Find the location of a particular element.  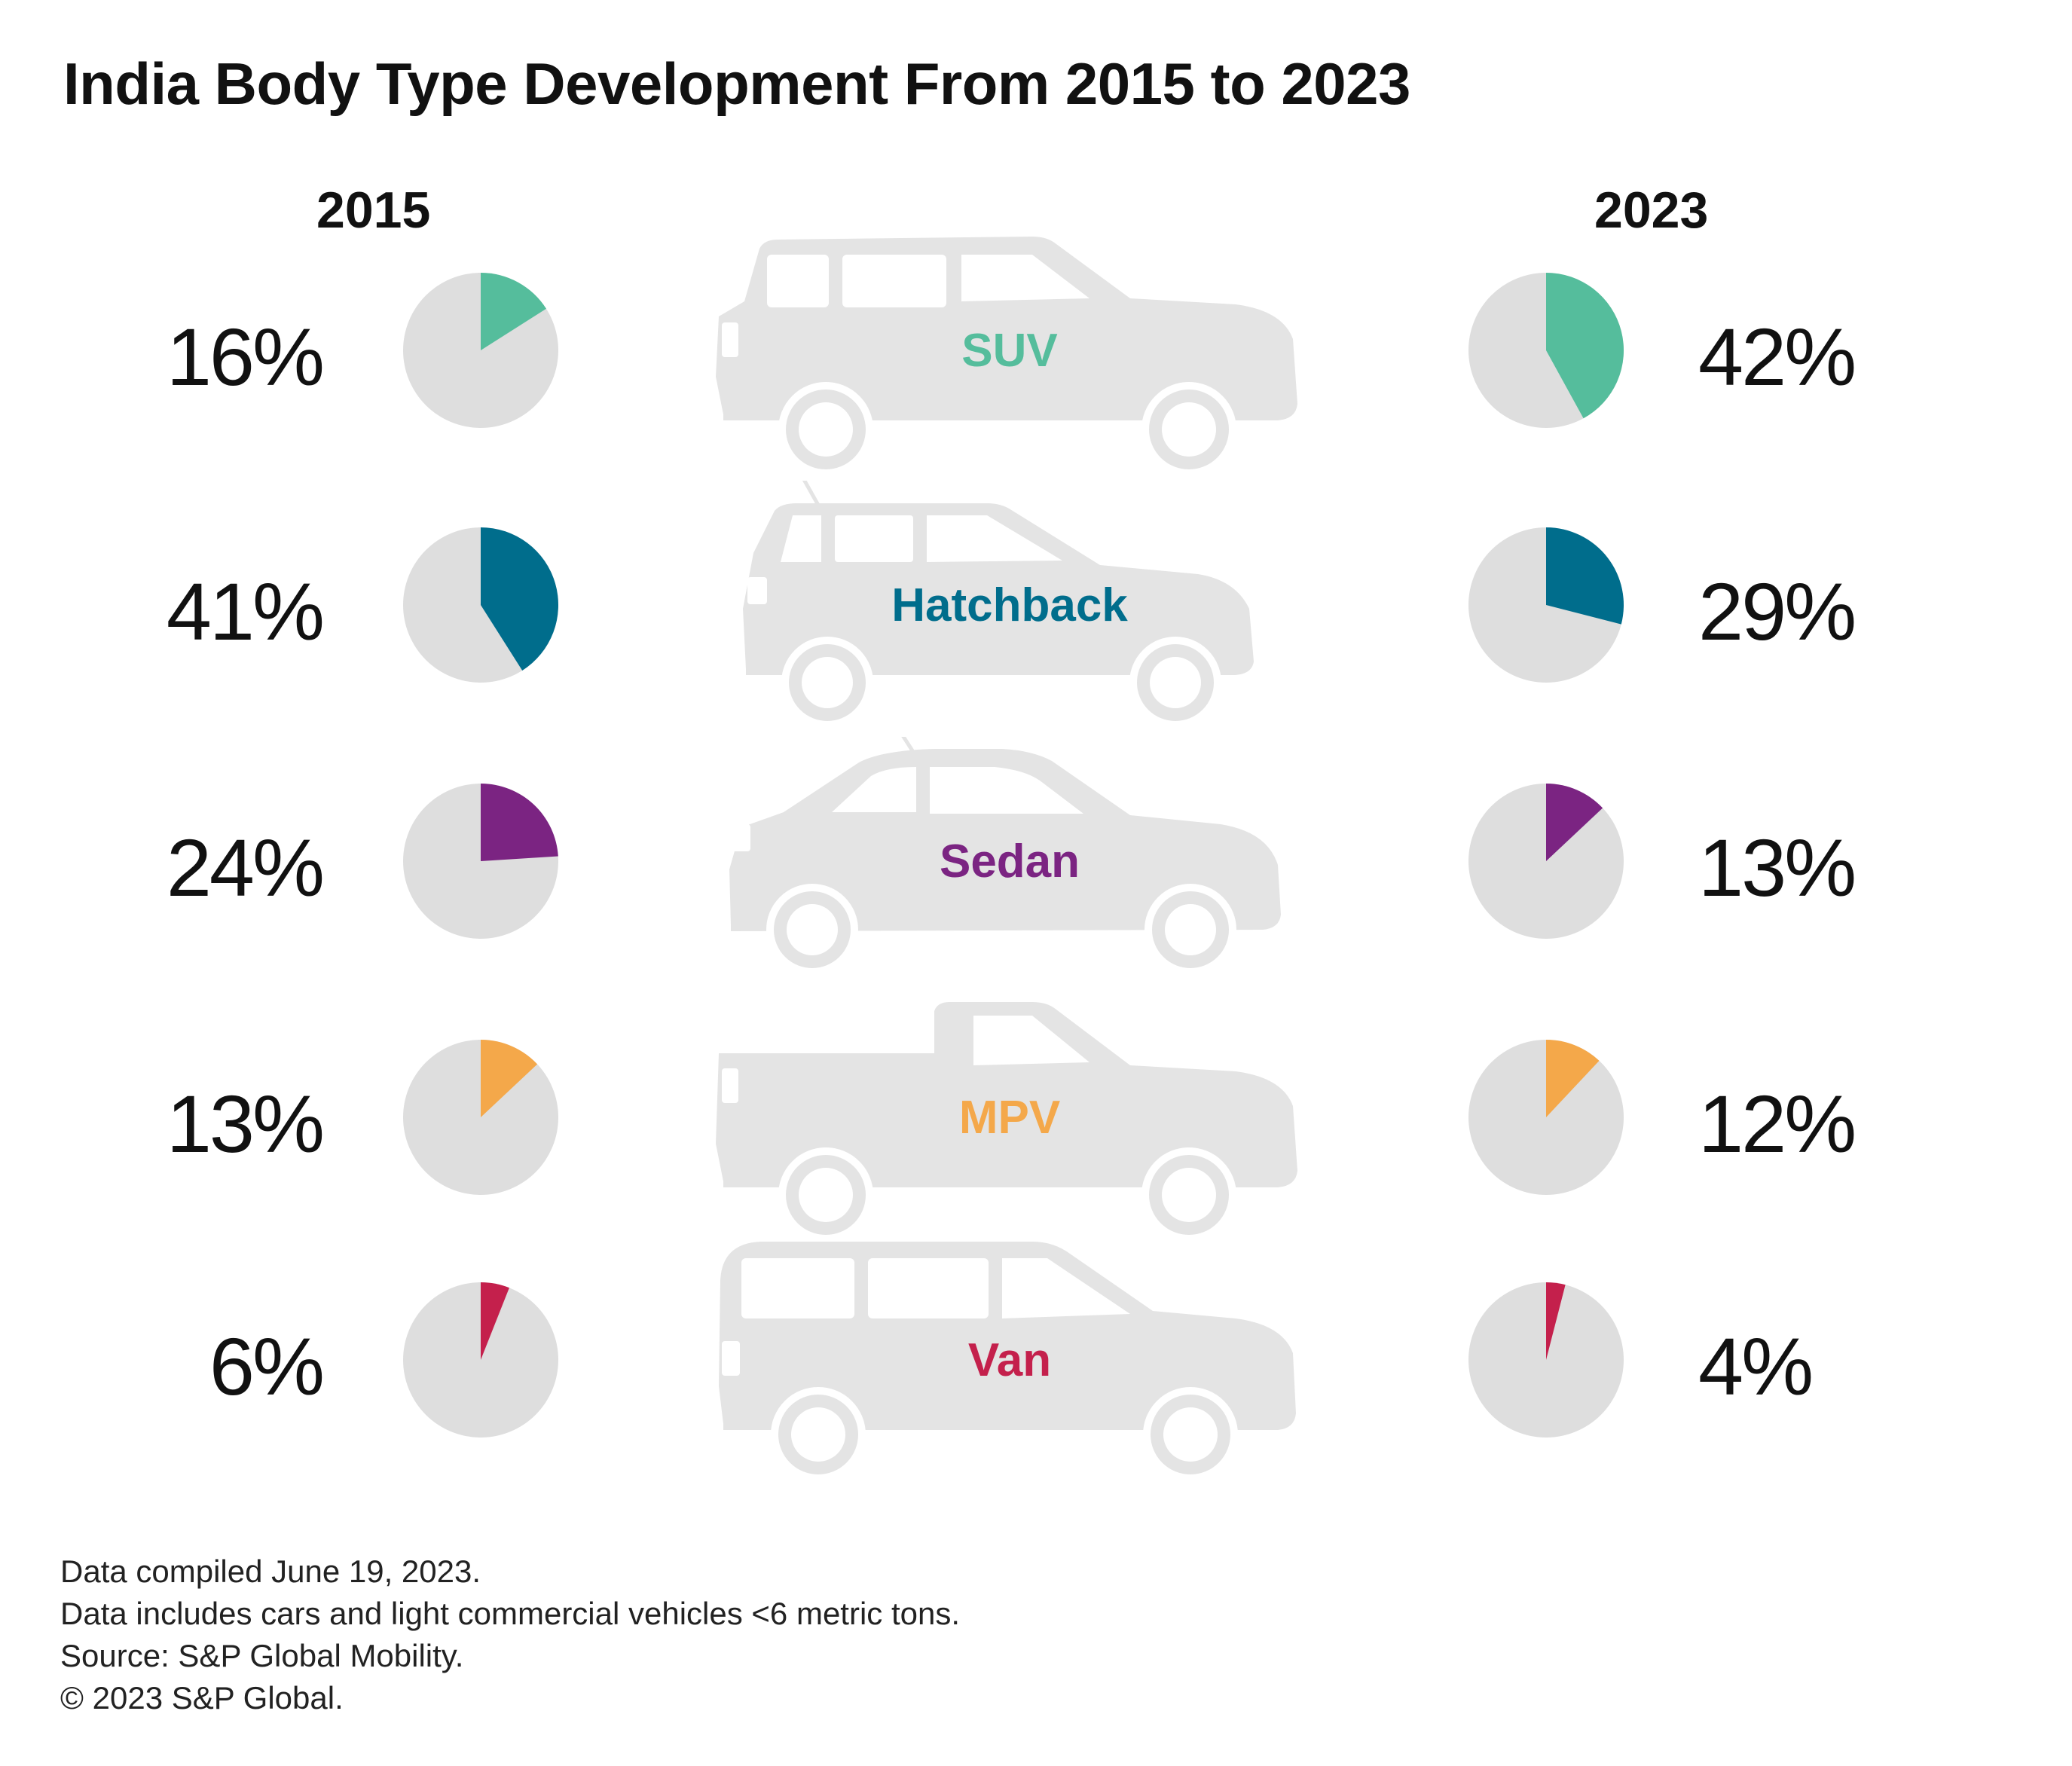

suv-icon is located at coordinates (1007, 356).